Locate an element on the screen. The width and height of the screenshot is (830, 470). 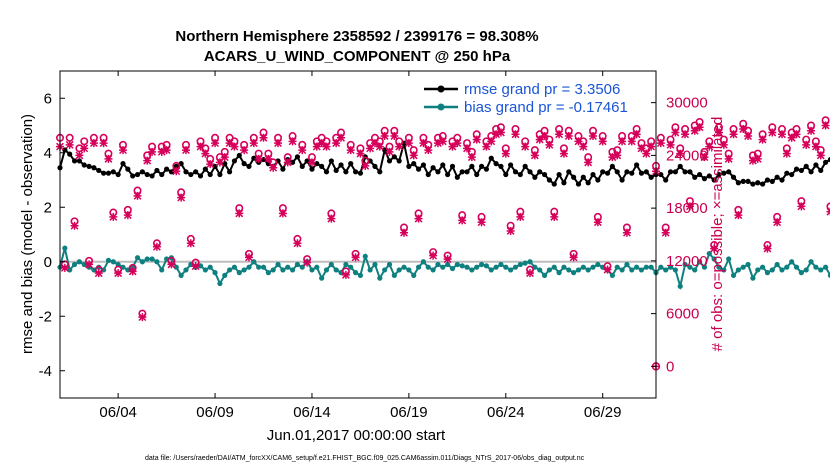
x-tick-label: 06/19 is located at coordinates (409, 412).